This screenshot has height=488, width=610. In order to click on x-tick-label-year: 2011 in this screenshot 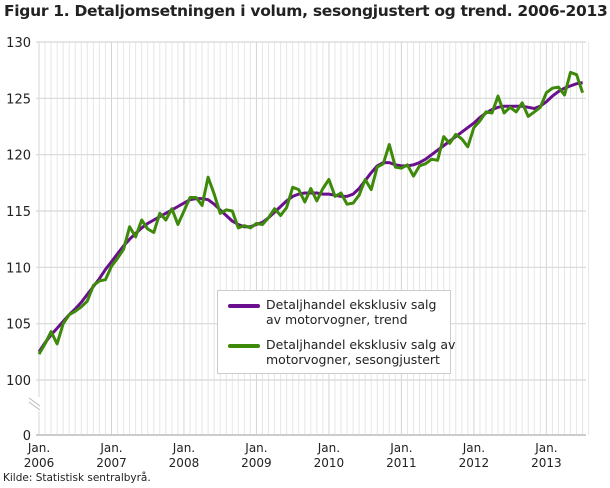, I will do `click(401, 463)`.